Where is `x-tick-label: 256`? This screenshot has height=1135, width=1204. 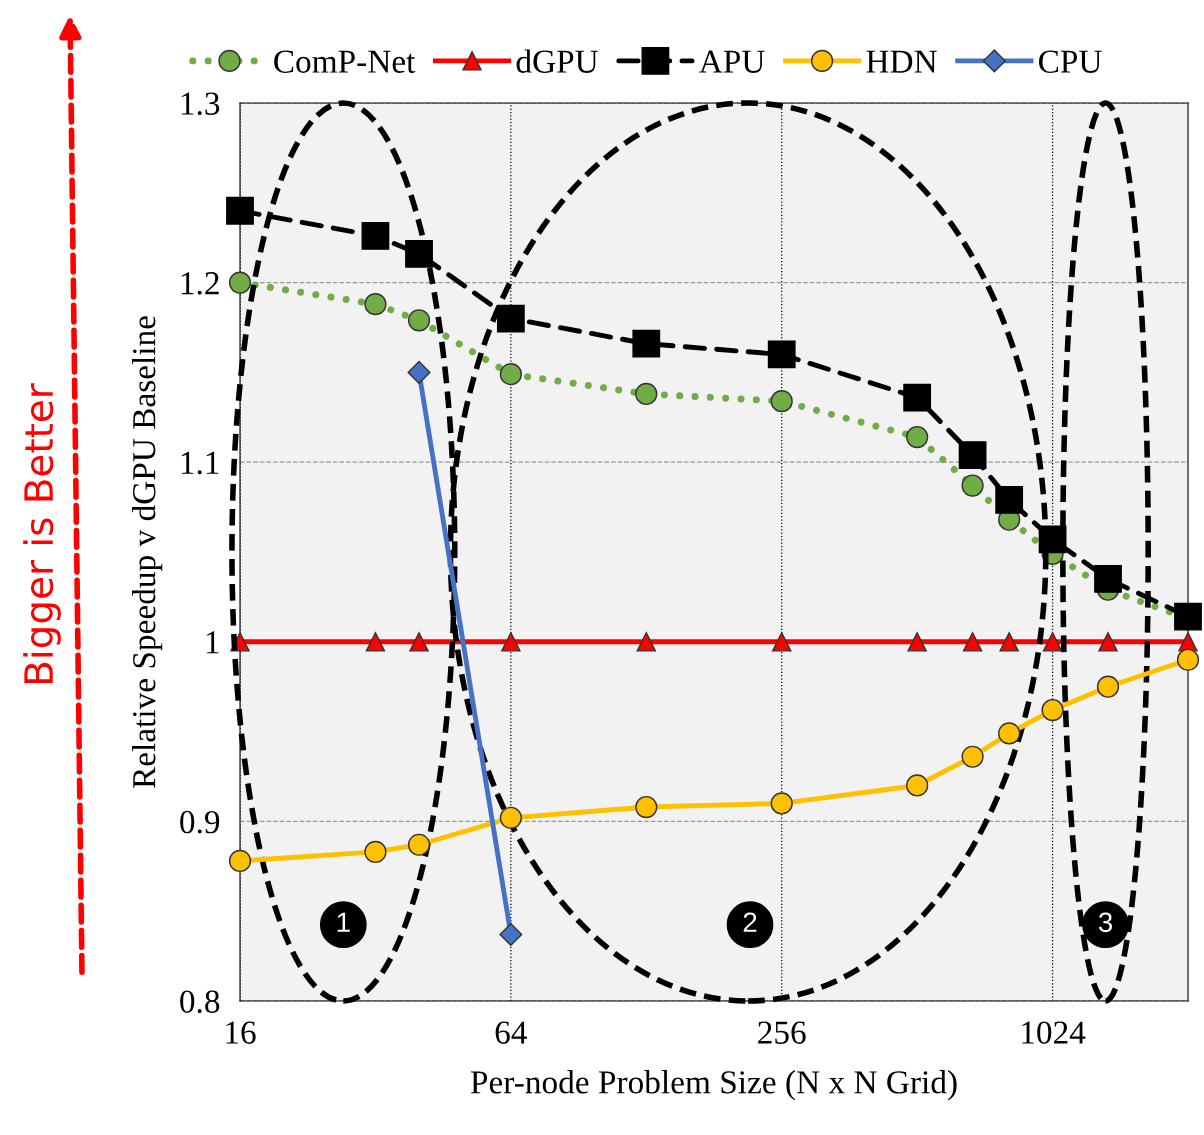
x-tick-label: 256 is located at coordinates (782, 1032).